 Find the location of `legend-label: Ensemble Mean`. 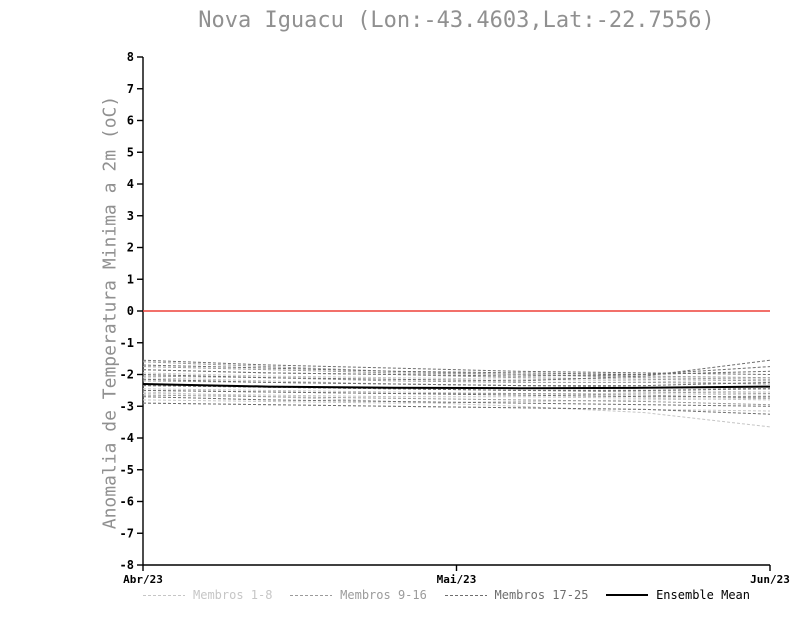

legend-label: Ensemble Mean is located at coordinates (703, 595).